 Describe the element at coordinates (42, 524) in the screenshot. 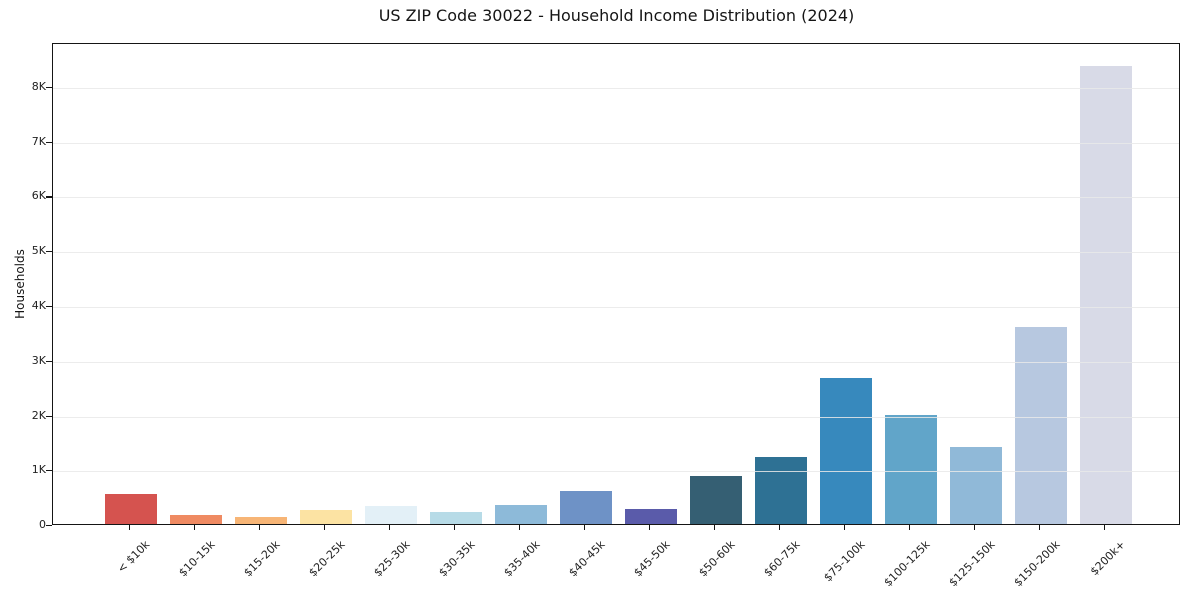

I see `y-tick-label: 0` at that location.